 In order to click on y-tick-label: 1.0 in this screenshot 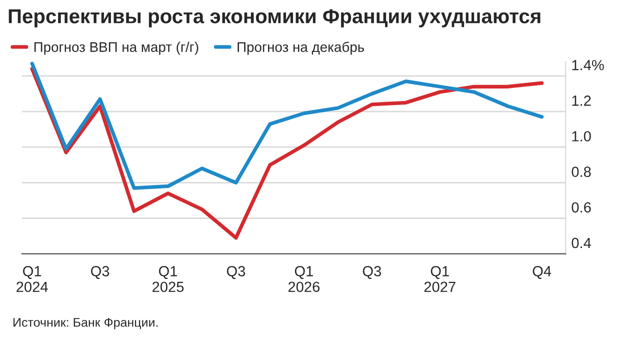, I will do `click(581, 136)`.